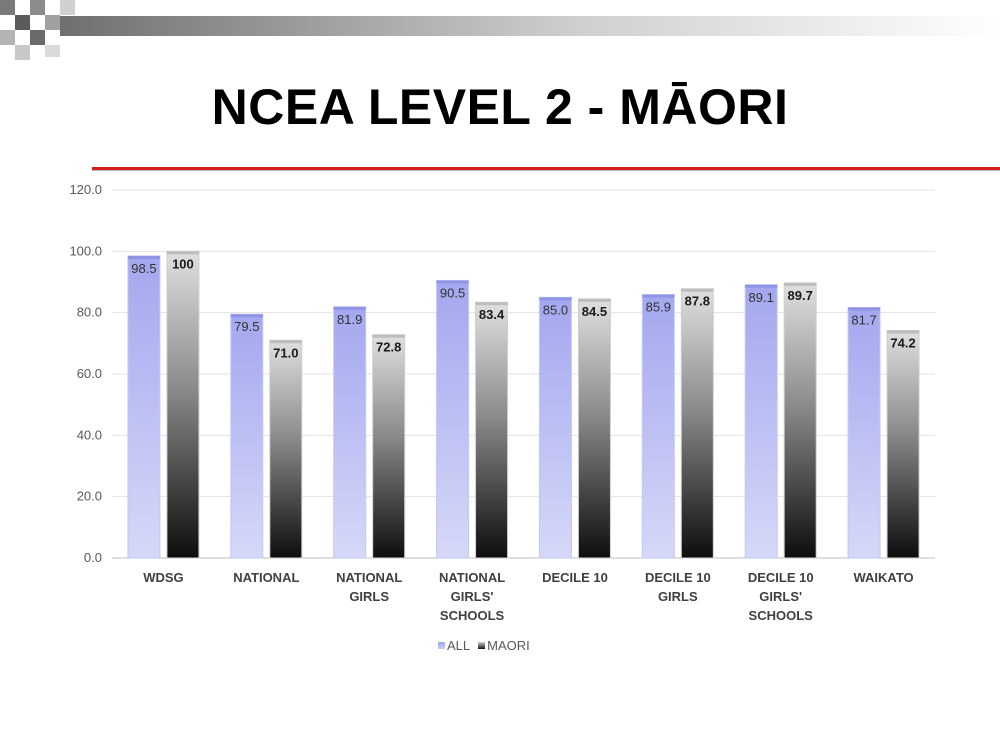 The height and width of the screenshot is (750, 1000). What do you see at coordinates (800, 295) in the screenshot?
I see `data-label-maori: 89.7` at bounding box center [800, 295].